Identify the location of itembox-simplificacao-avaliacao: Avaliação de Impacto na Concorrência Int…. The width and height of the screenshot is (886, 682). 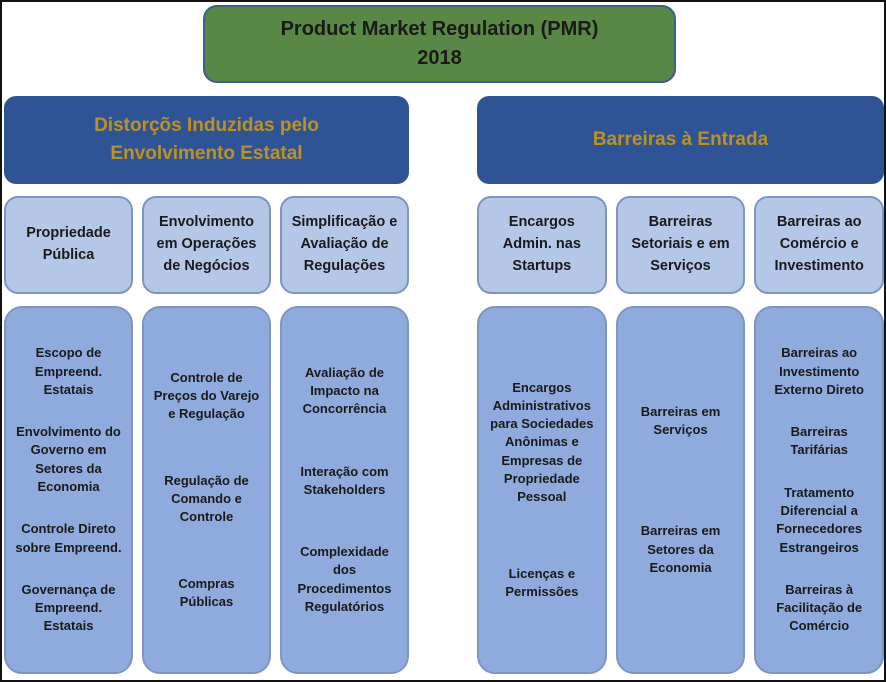
(344, 490).